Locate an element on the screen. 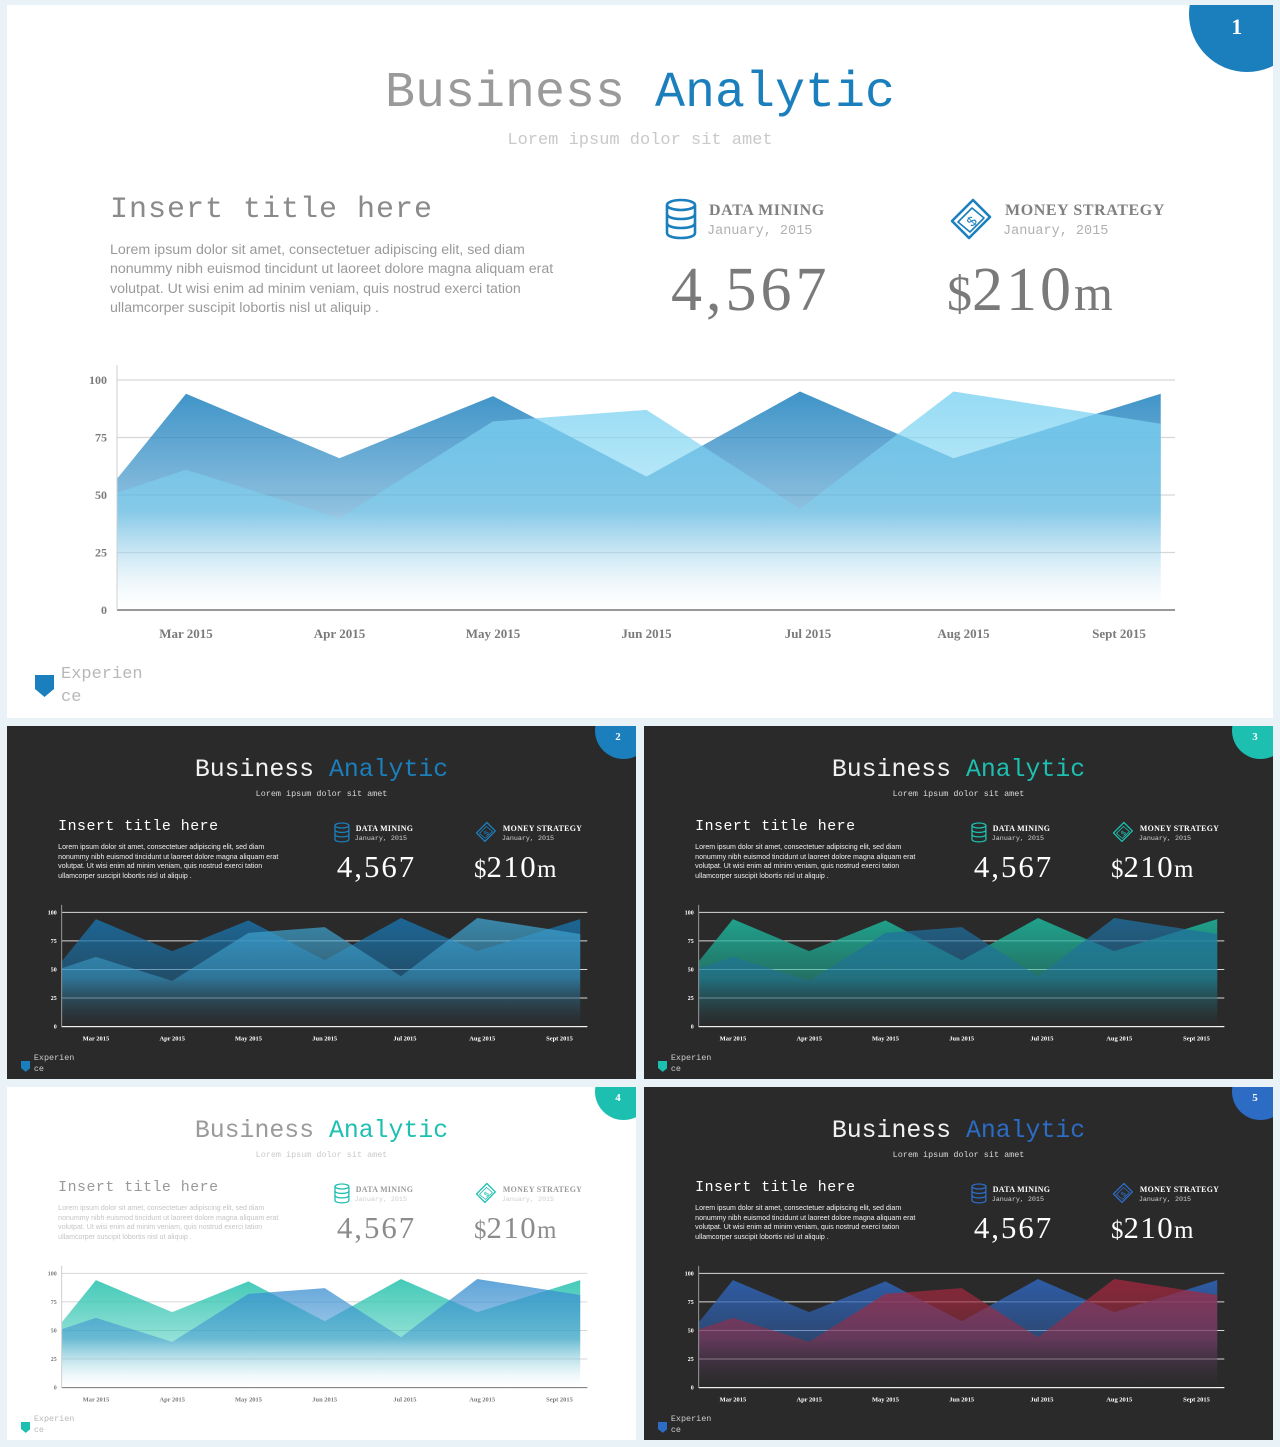 This screenshot has height=1447, width=1280. brand-name-line-1: Experien is located at coordinates (54, 1418).